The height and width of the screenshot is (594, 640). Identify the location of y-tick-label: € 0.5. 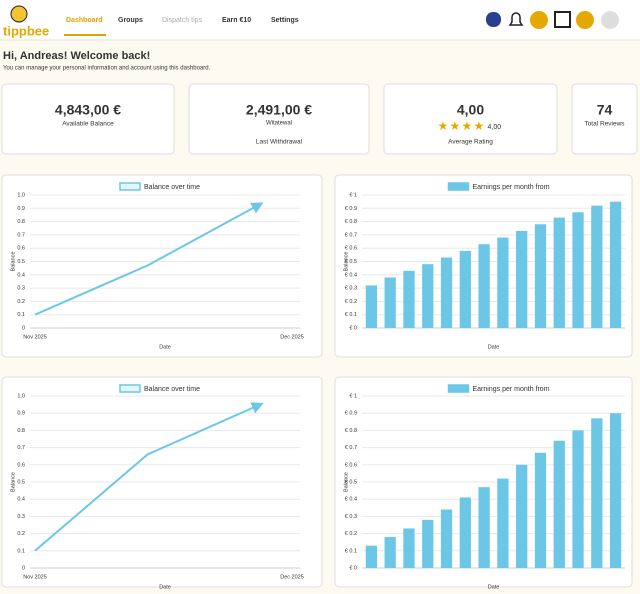
(351, 482).